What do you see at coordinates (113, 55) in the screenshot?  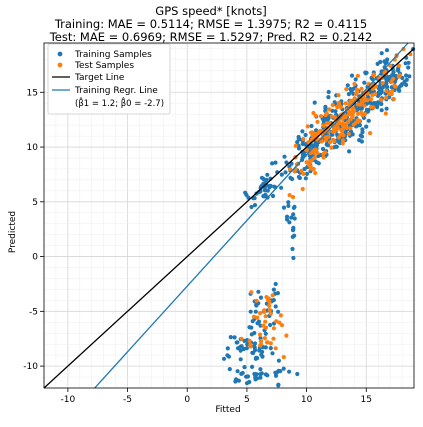 I see `legend-label-training: Training Samples` at bounding box center [113, 55].